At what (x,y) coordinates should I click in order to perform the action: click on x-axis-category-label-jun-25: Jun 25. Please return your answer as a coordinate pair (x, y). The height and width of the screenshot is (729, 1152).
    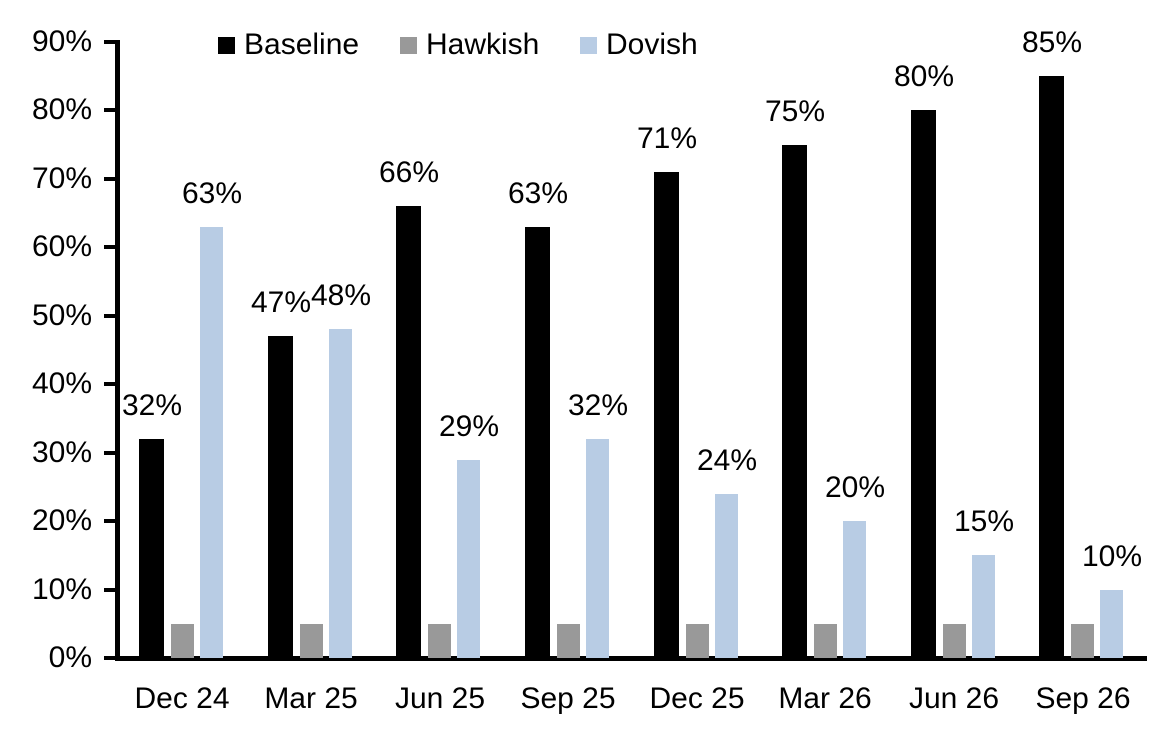
    Looking at the image, I should click on (440, 698).